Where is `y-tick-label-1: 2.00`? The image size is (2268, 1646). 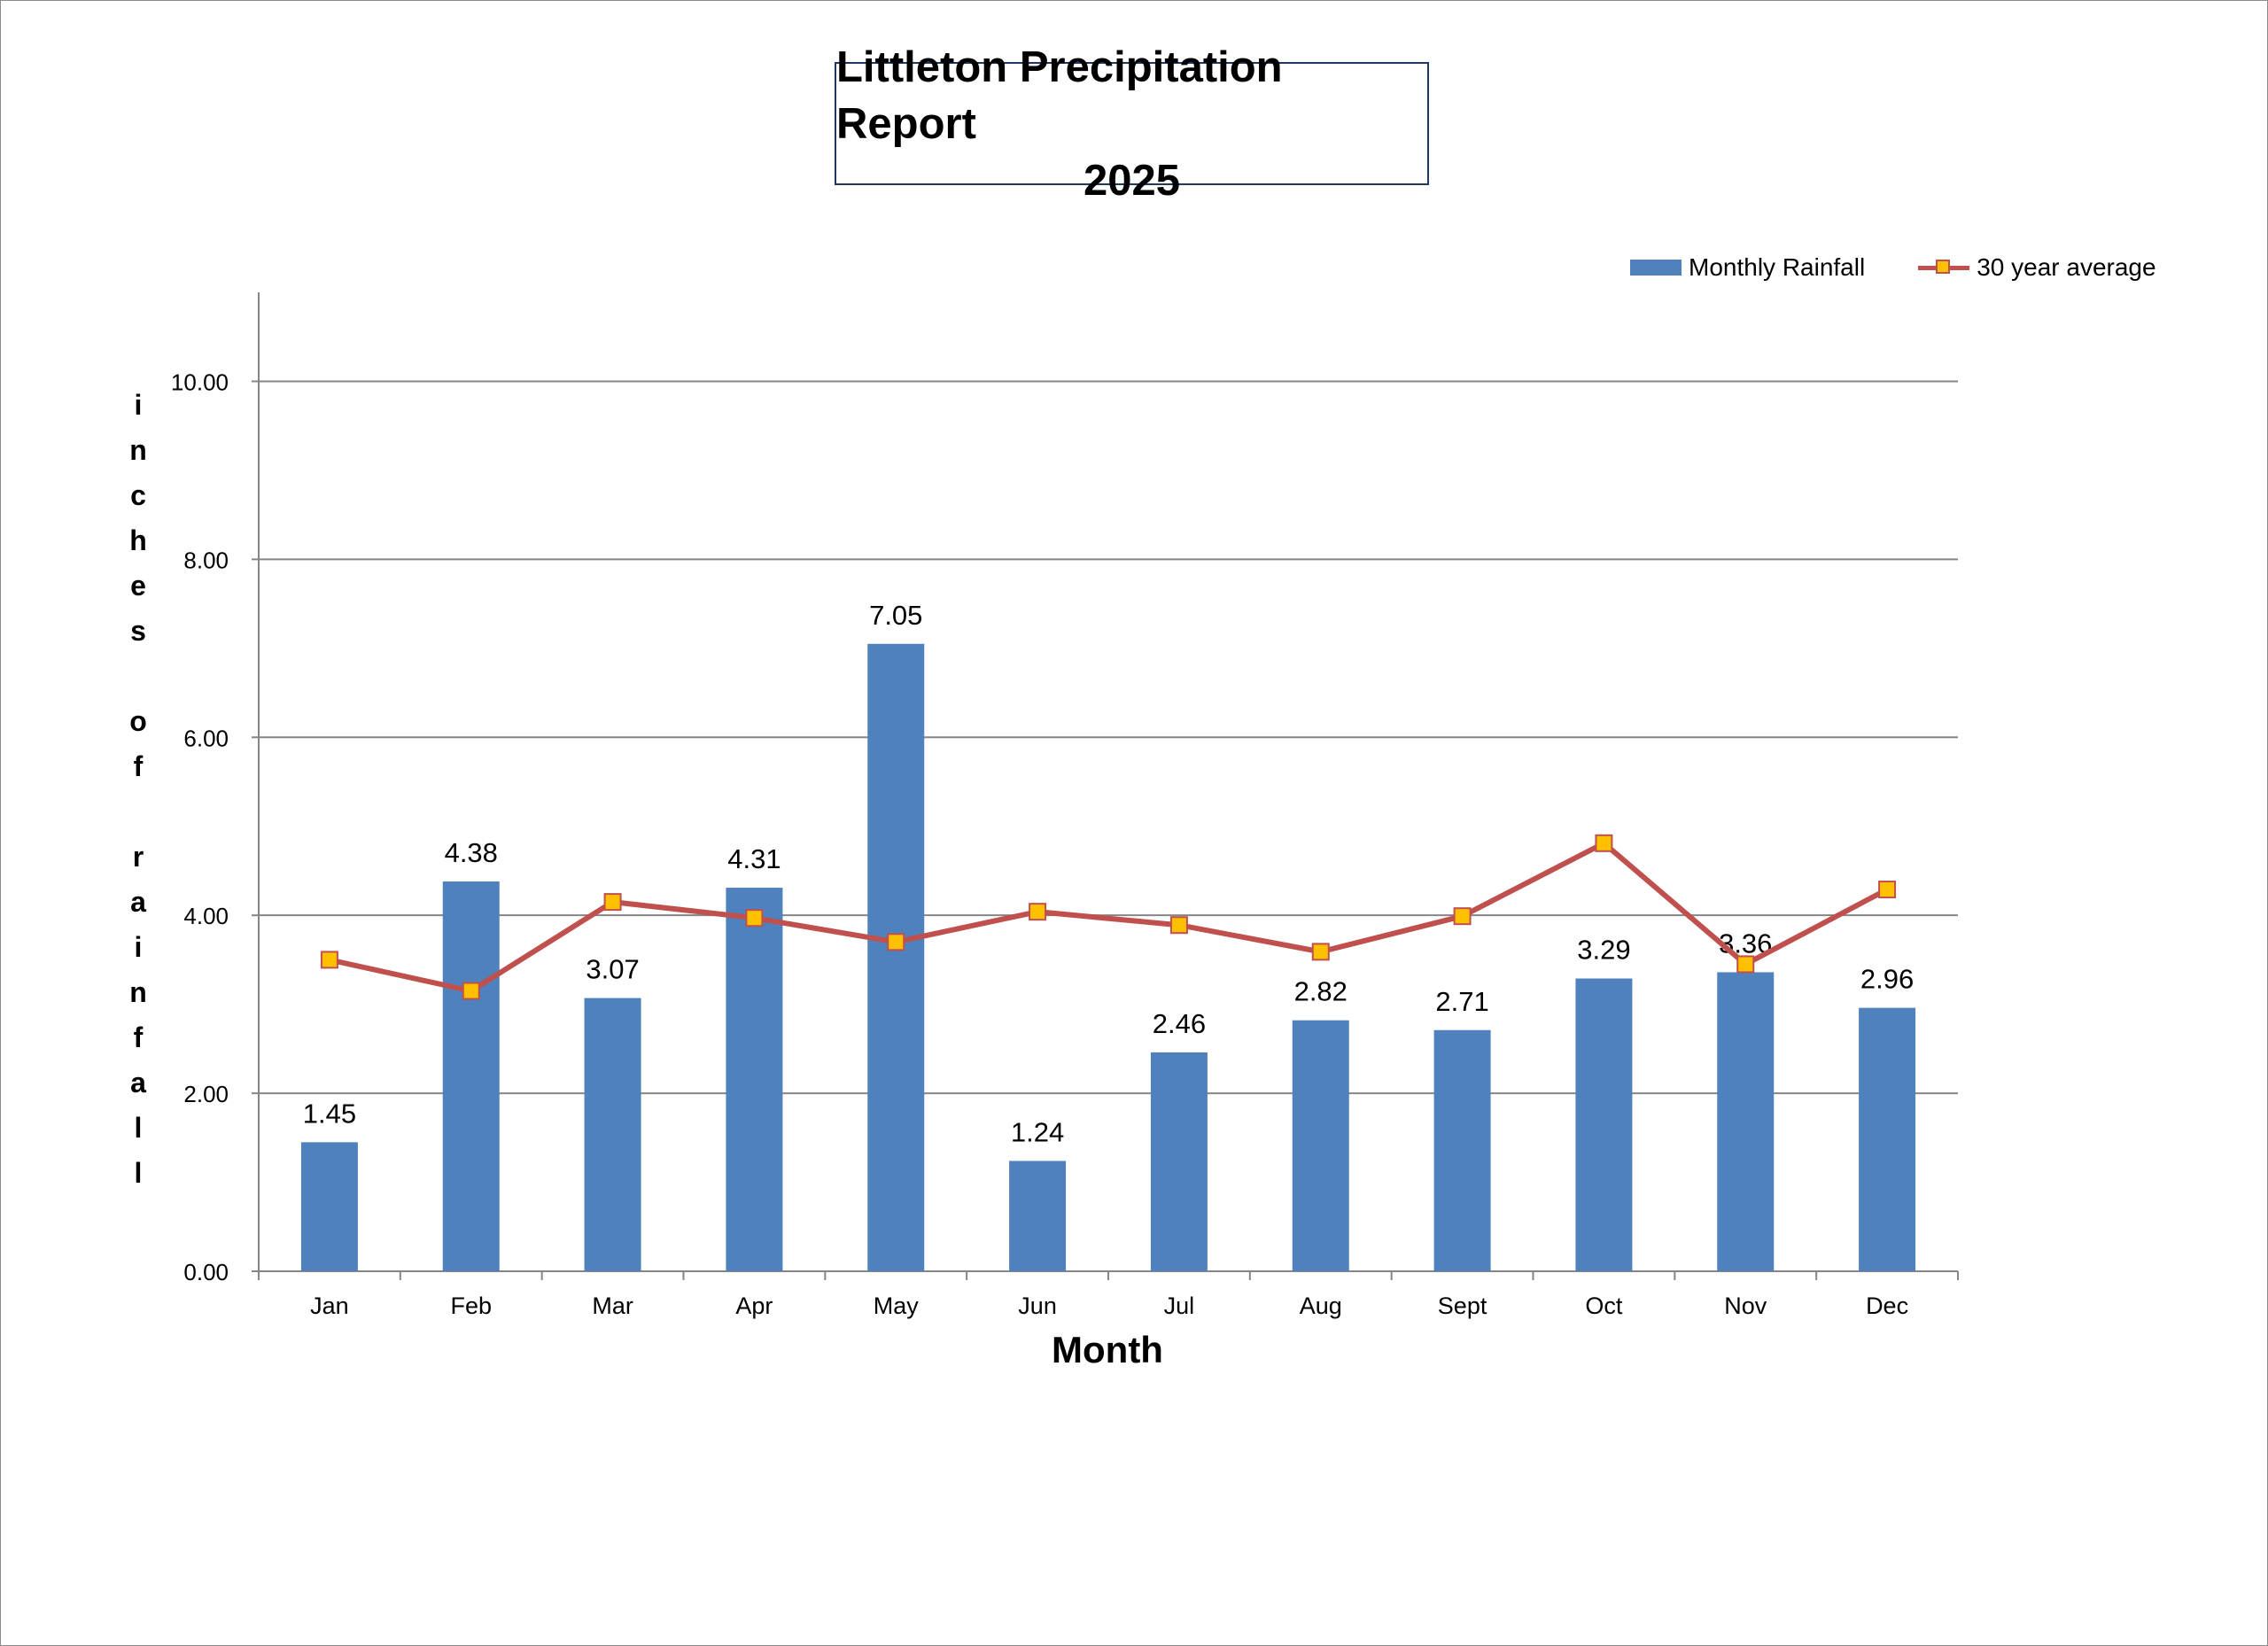 y-tick-label-1: 2.00 is located at coordinates (206, 1094).